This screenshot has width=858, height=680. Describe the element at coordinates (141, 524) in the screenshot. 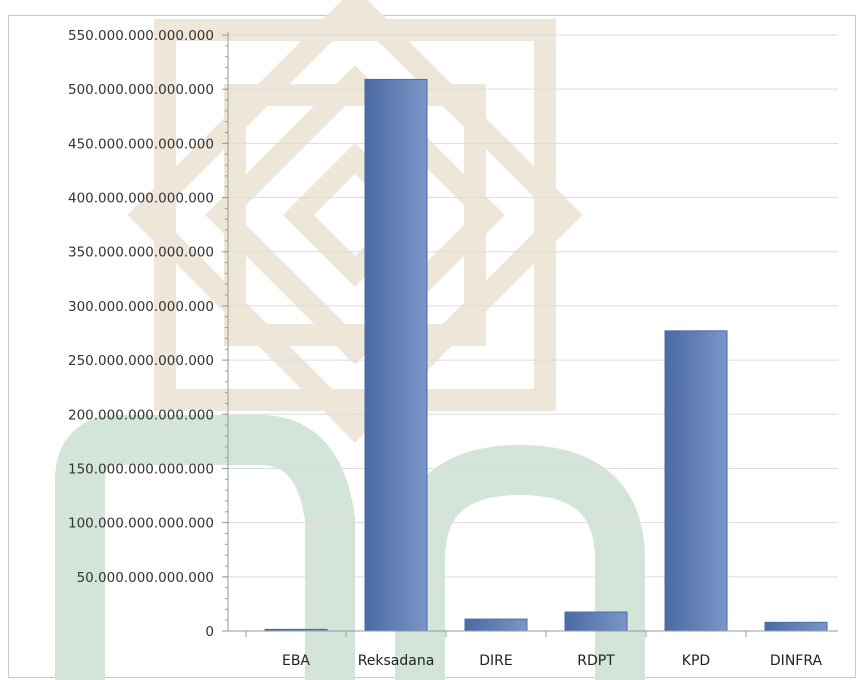

I see `y-tick-label: 100.000.000.000.000` at that location.